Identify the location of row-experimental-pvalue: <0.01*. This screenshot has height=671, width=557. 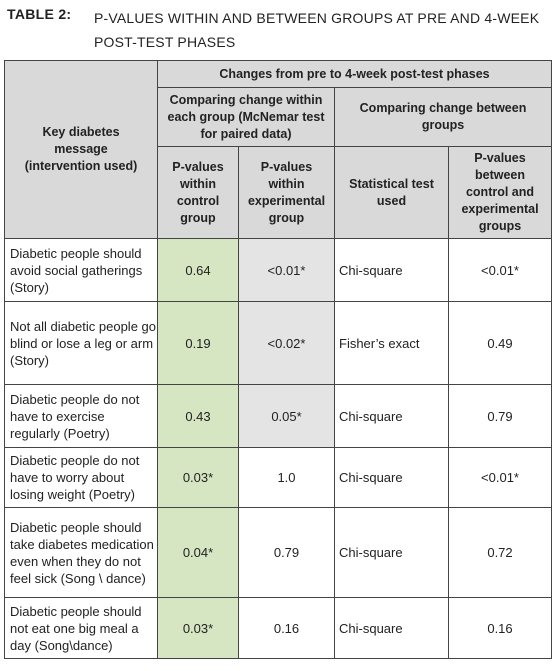
(286, 270).